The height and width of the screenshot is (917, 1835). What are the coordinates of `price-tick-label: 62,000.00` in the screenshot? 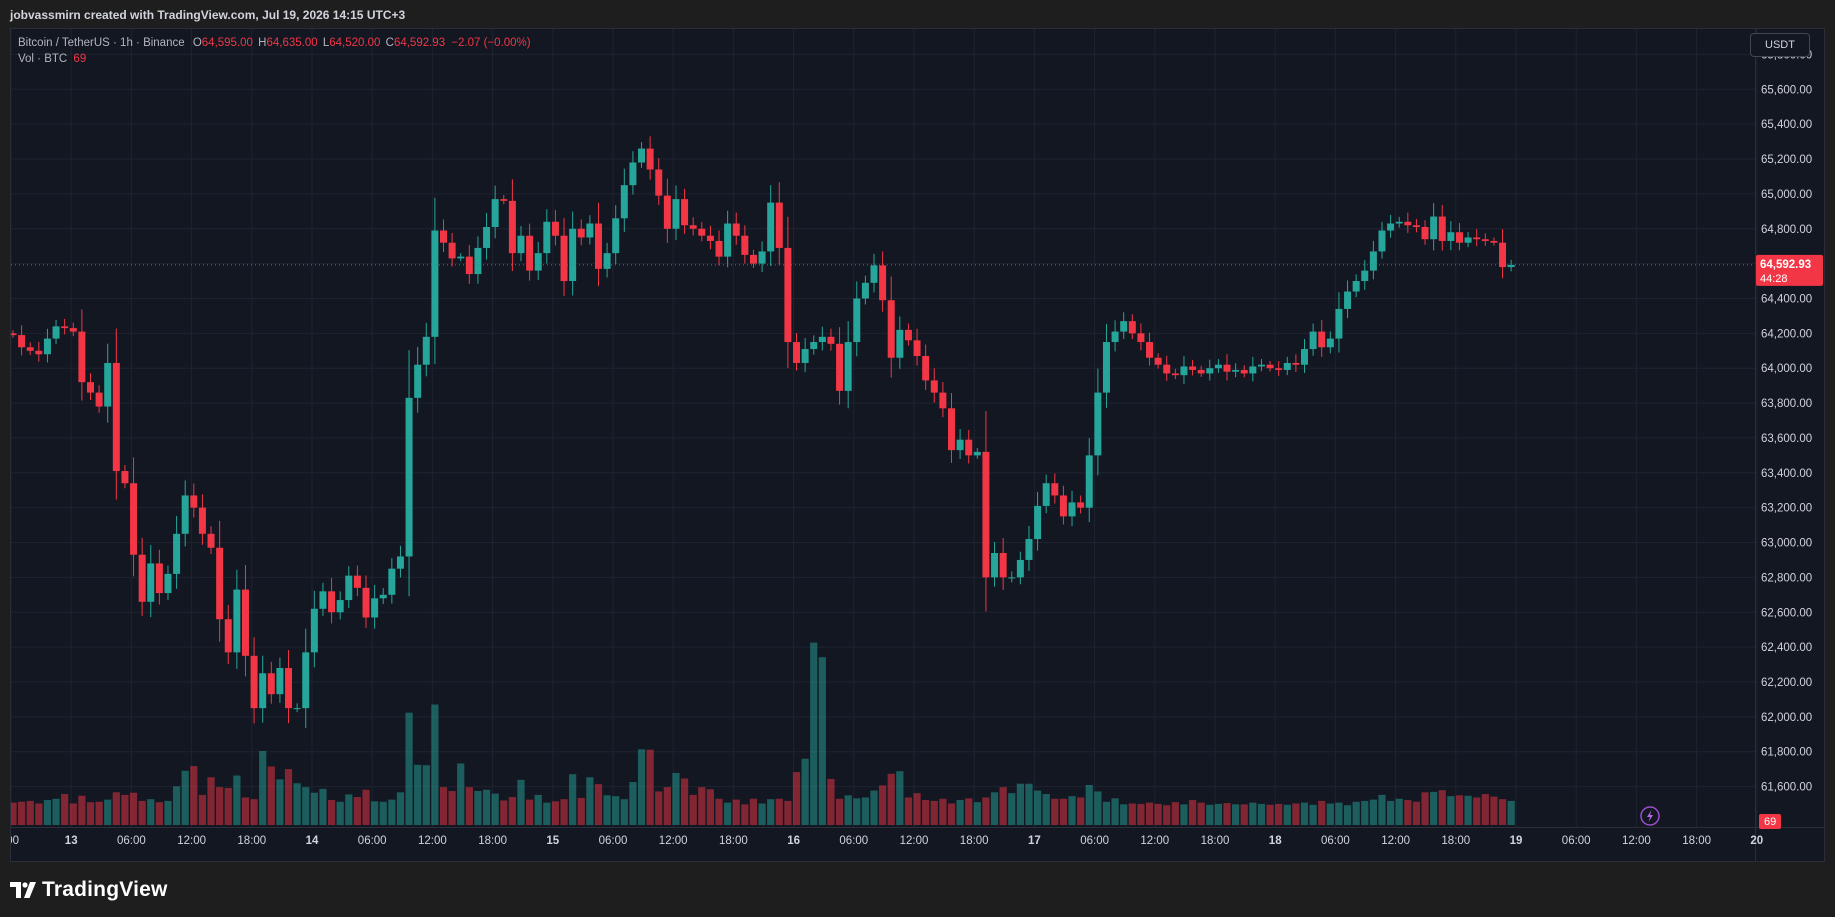 It's located at (1786, 718).